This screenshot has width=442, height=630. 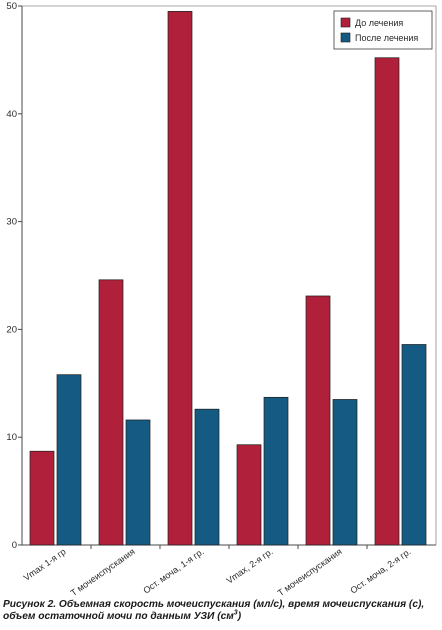 I want to click on y-tick-label: 10, so click(x=11, y=437).